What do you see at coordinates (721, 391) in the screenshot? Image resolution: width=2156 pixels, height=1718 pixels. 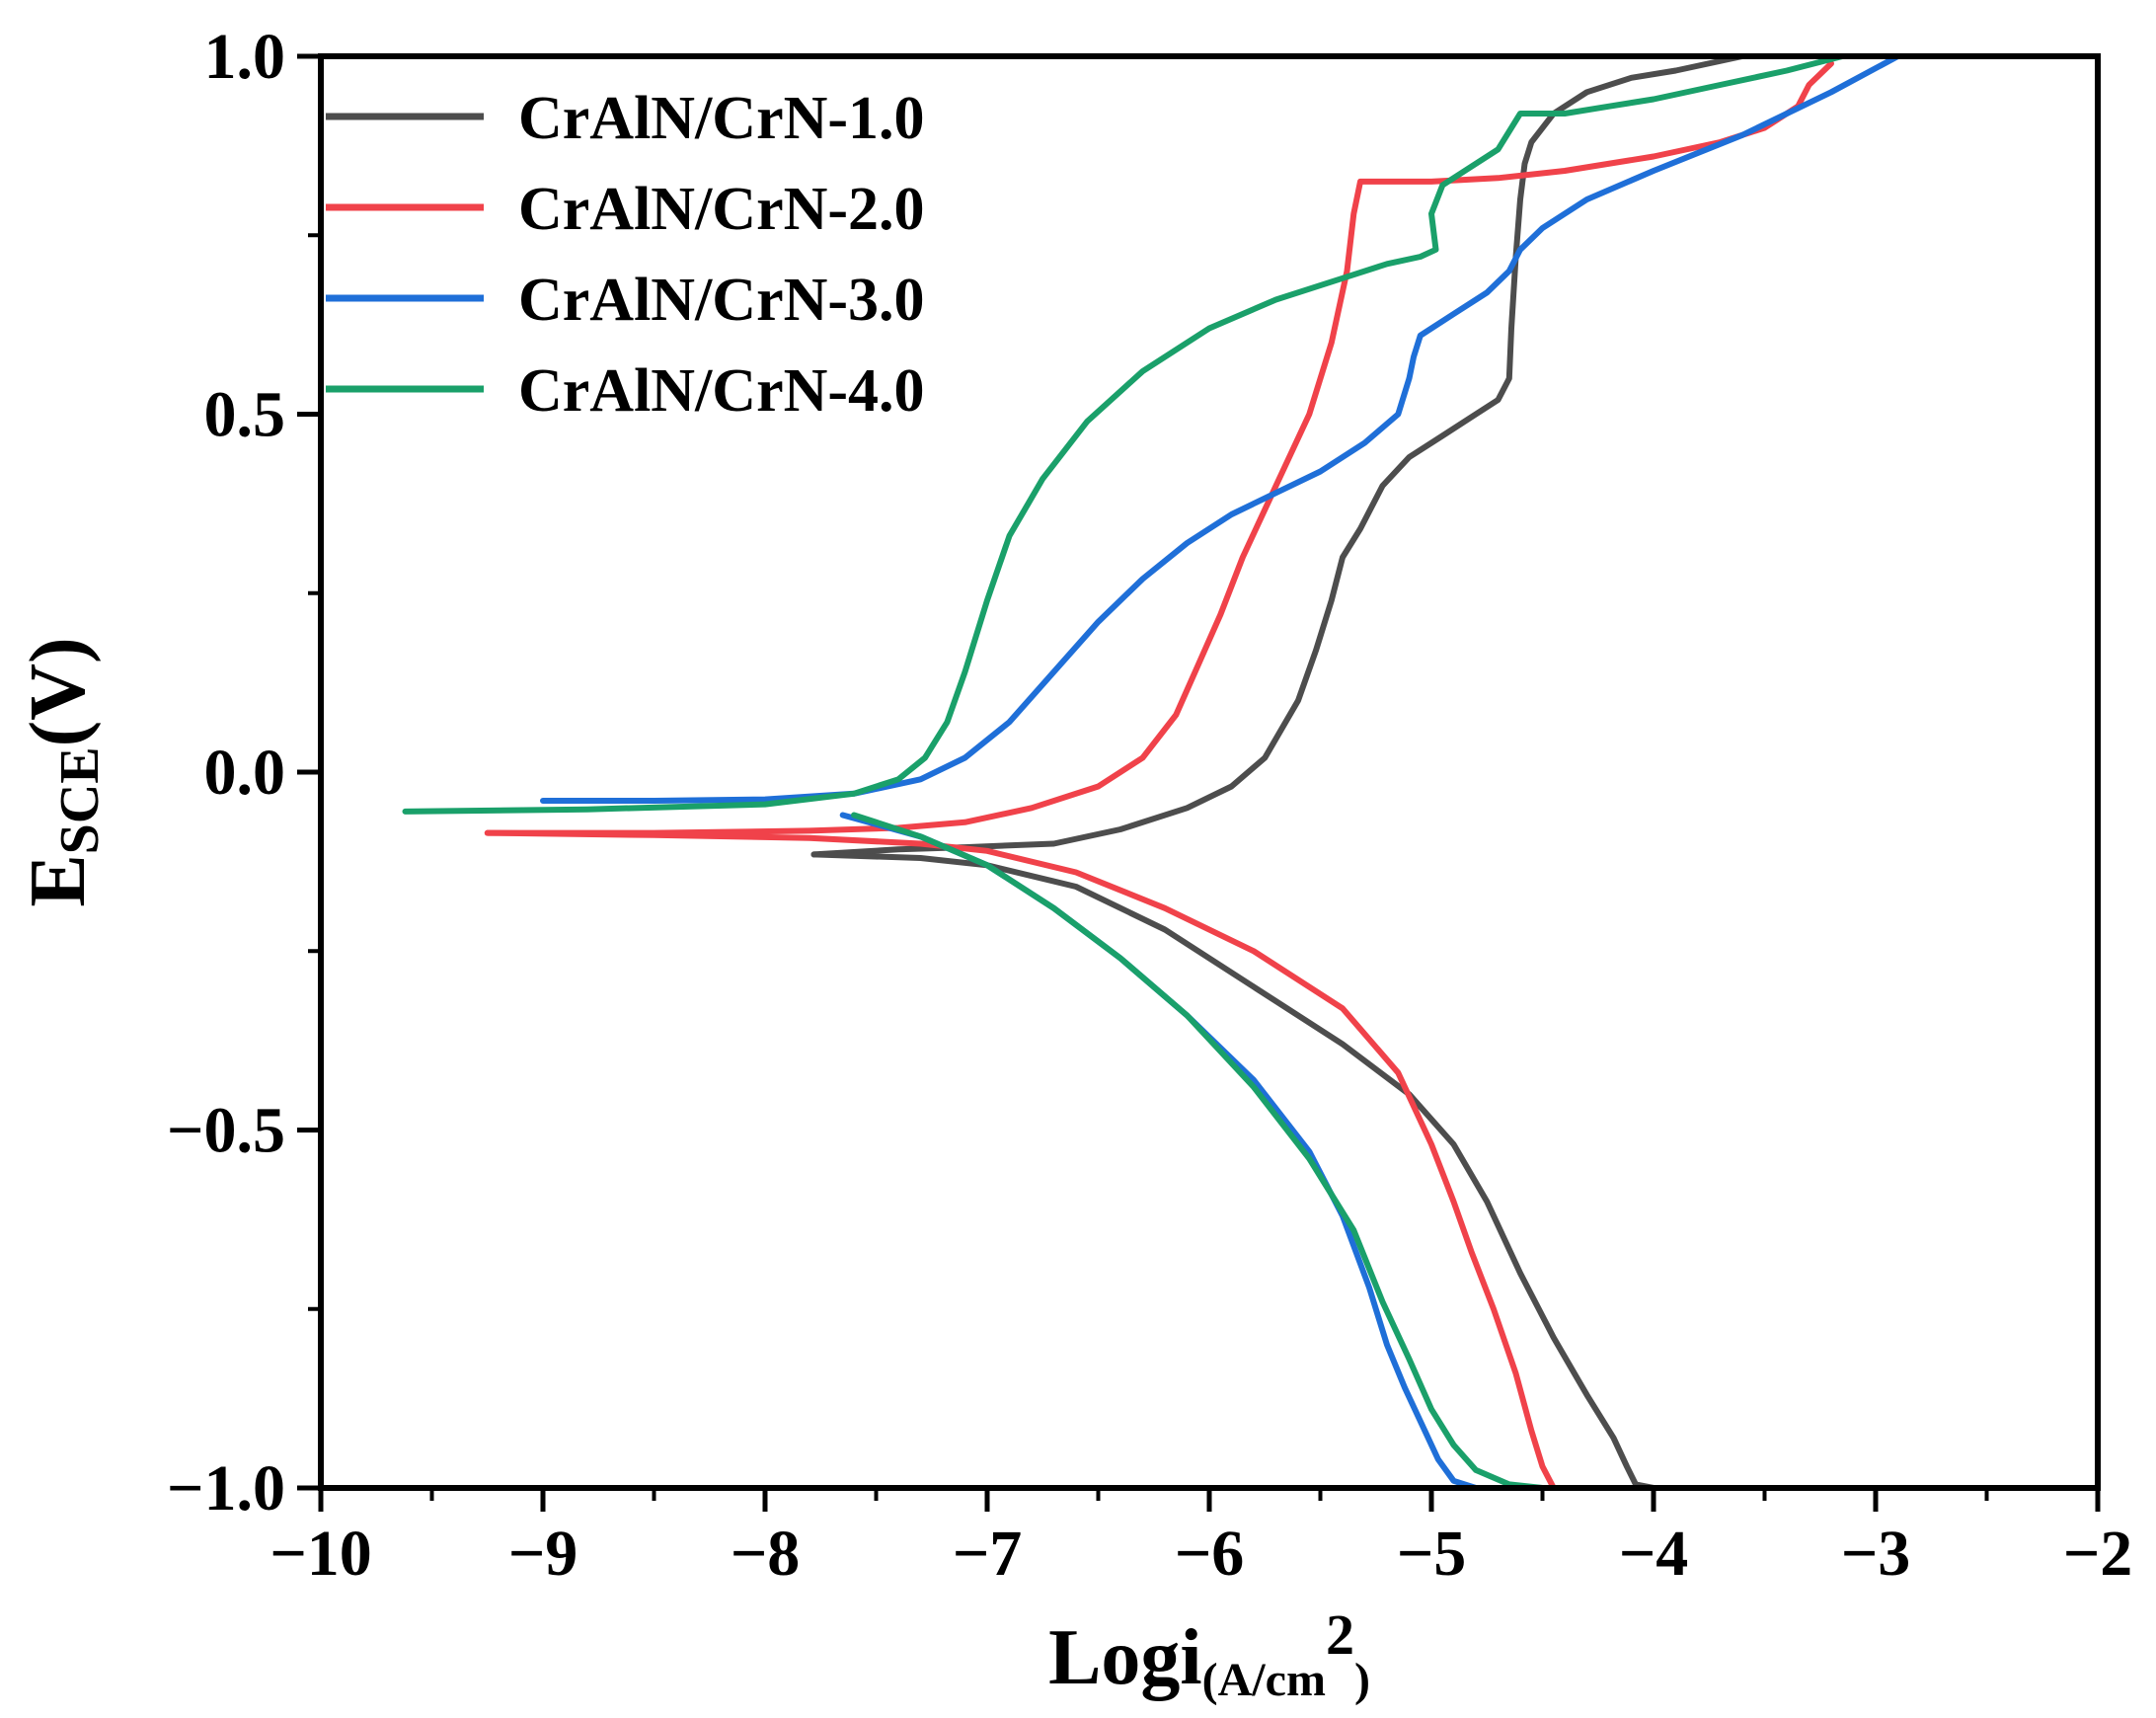 I see `legend-label-craln-crn-4-0: CrAlN/CrN-4.0` at bounding box center [721, 391].